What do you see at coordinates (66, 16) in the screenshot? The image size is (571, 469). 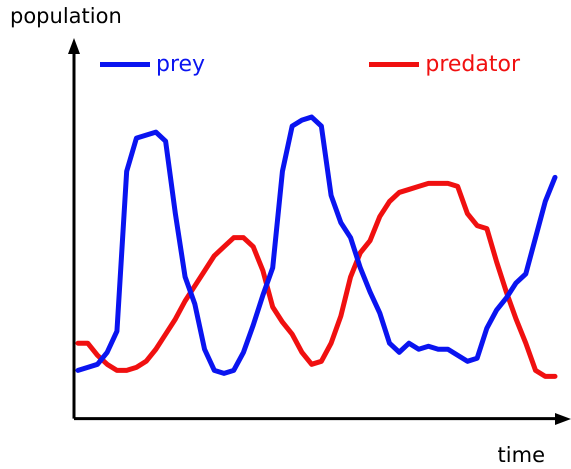 I see `y-axis-title: population` at bounding box center [66, 16].